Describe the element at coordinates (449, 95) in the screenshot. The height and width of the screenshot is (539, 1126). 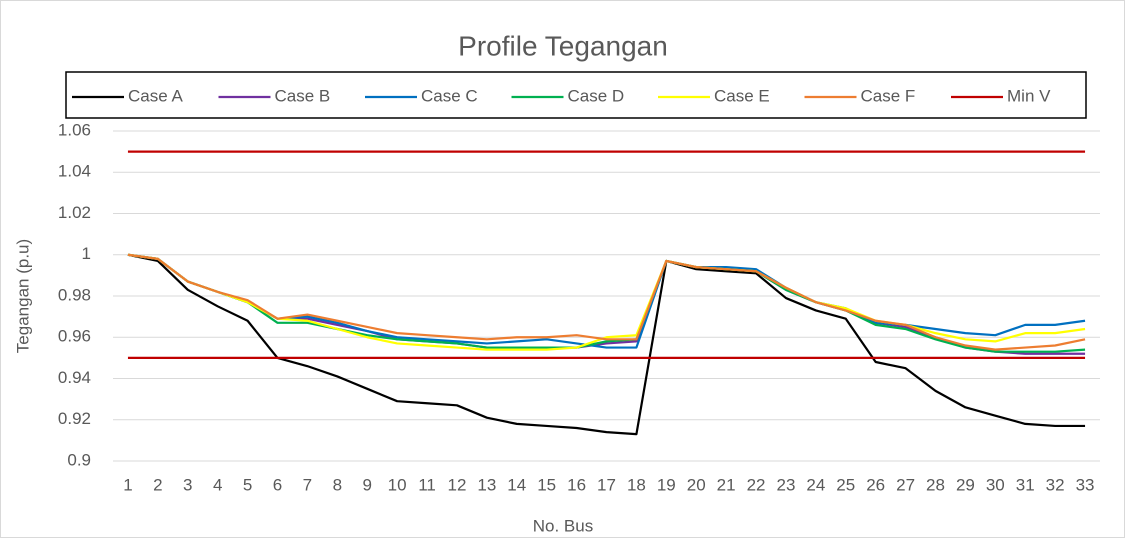
I see `legend-label: Case C` at that location.